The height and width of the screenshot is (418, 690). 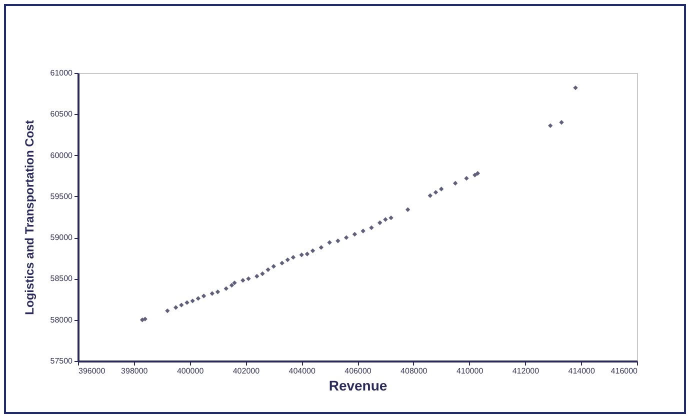 I want to click on x-axis-title: Revenue, so click(x=358, y=386).